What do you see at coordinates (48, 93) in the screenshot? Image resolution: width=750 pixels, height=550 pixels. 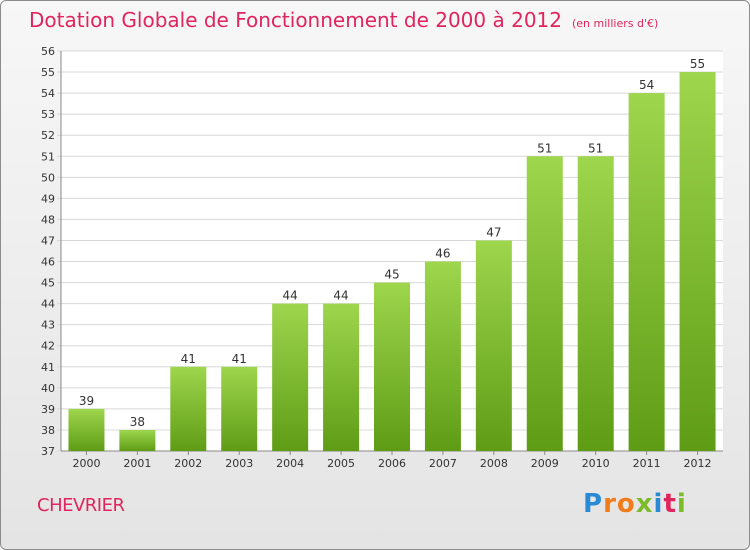 I see `y-tick-label: 54` at bounding box center [48, 93].